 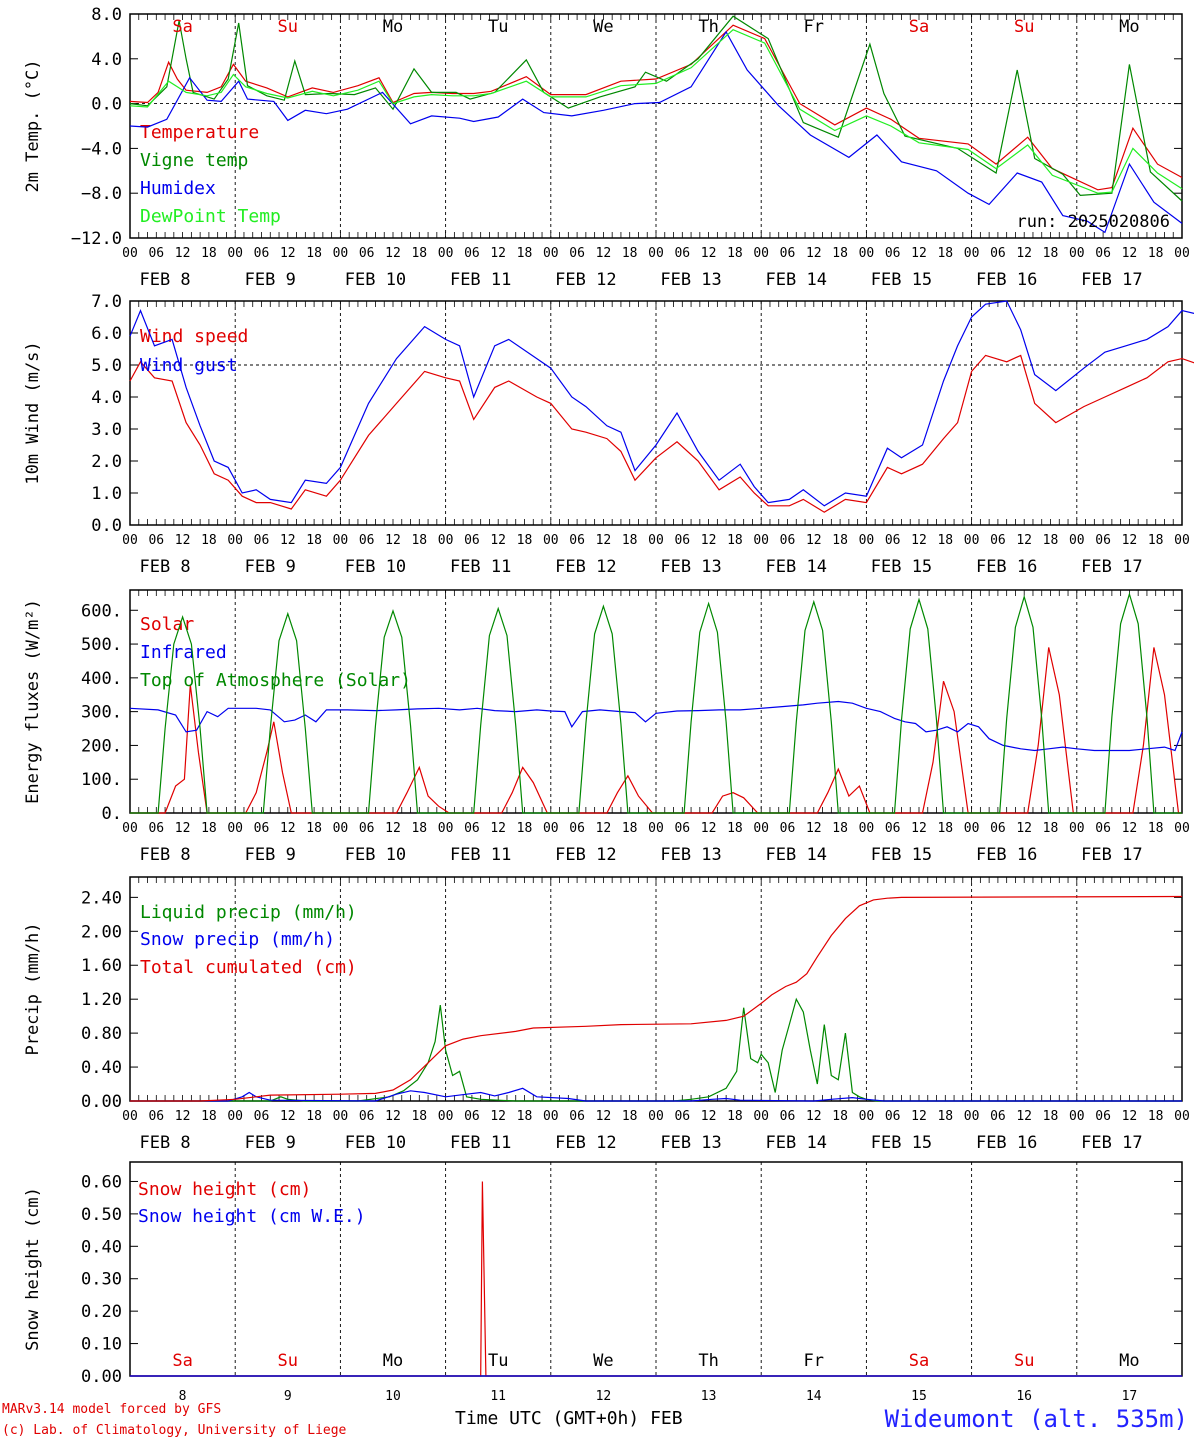 What do you see at coordinates (101, 149) in the screenshot?
I see `y-tick-label: −4.0` at bounding box center [101, 149].